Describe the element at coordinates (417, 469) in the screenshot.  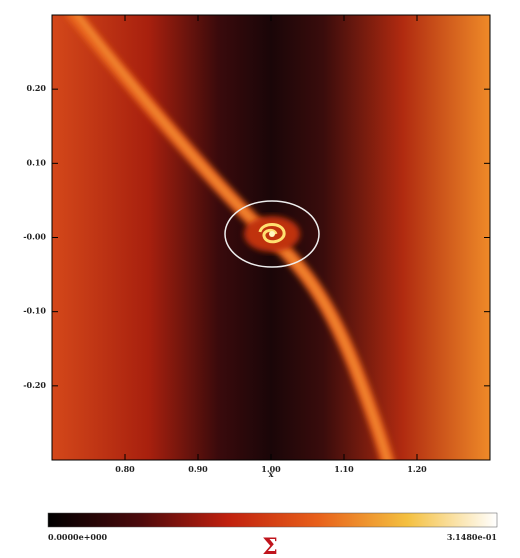
I see `x-tick-label: 1.20` at that location.